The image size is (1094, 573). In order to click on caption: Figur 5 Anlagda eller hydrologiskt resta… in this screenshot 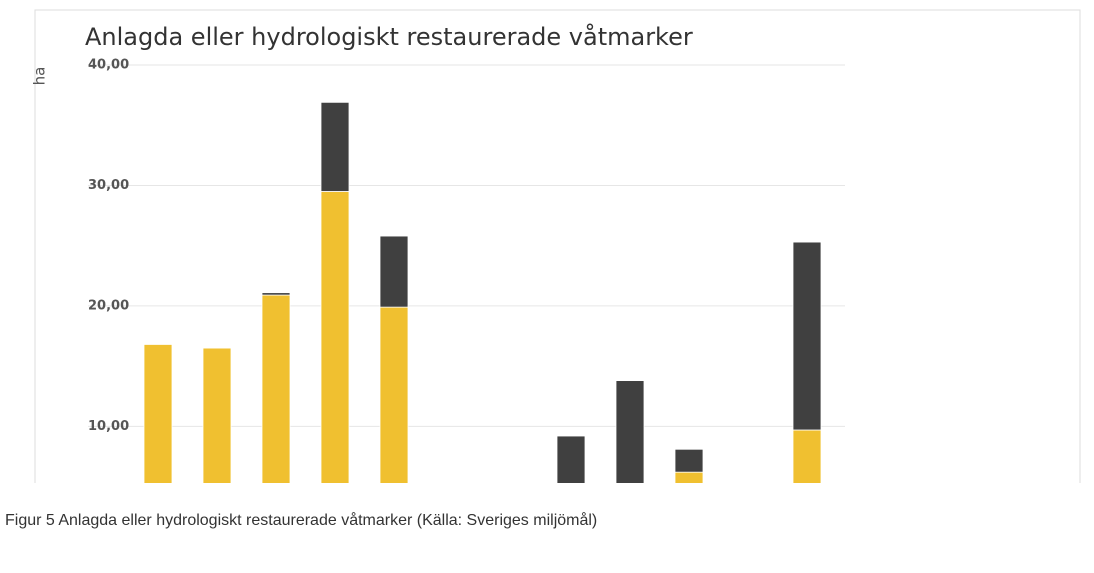, I will do `click(301, 520)`.